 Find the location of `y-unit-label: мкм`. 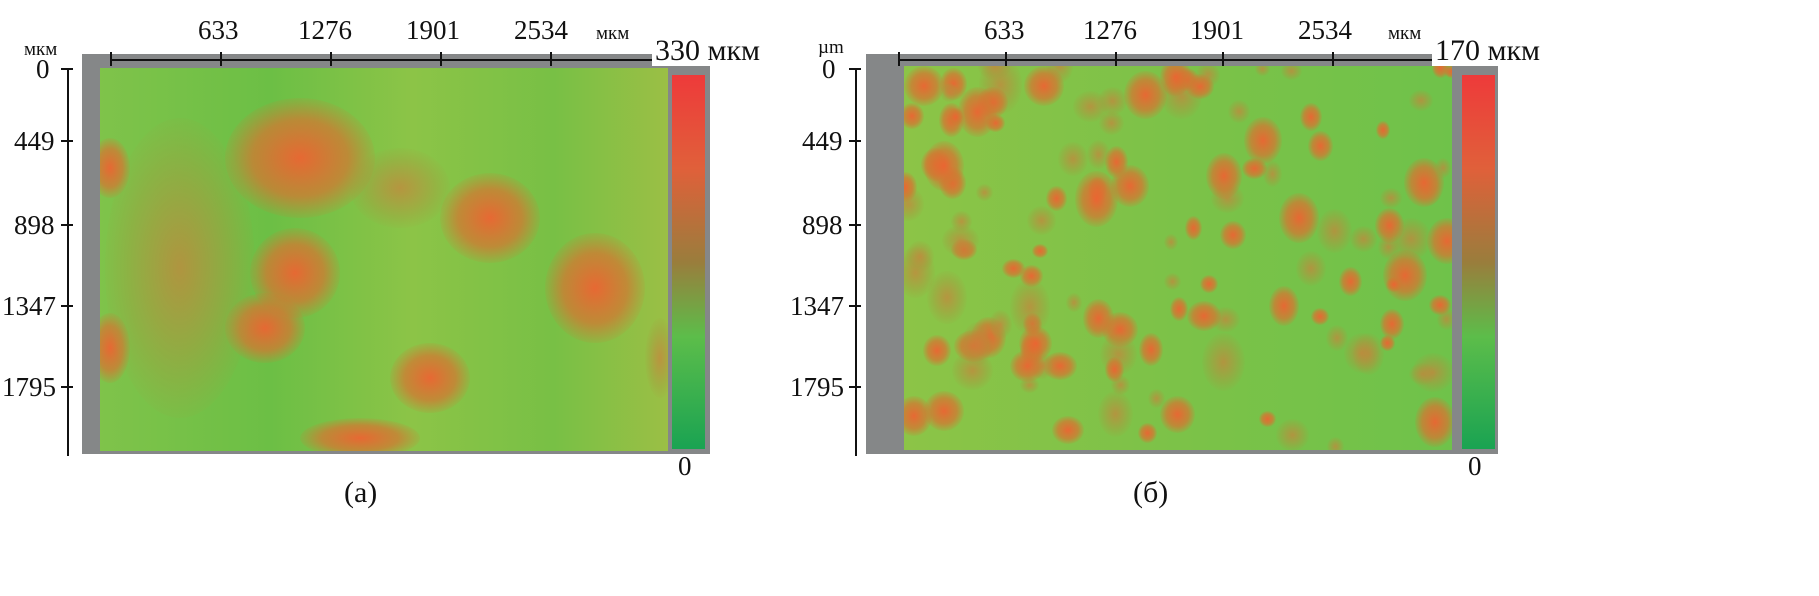

y-unit-label: мкм is located at coordinates (41, 49).